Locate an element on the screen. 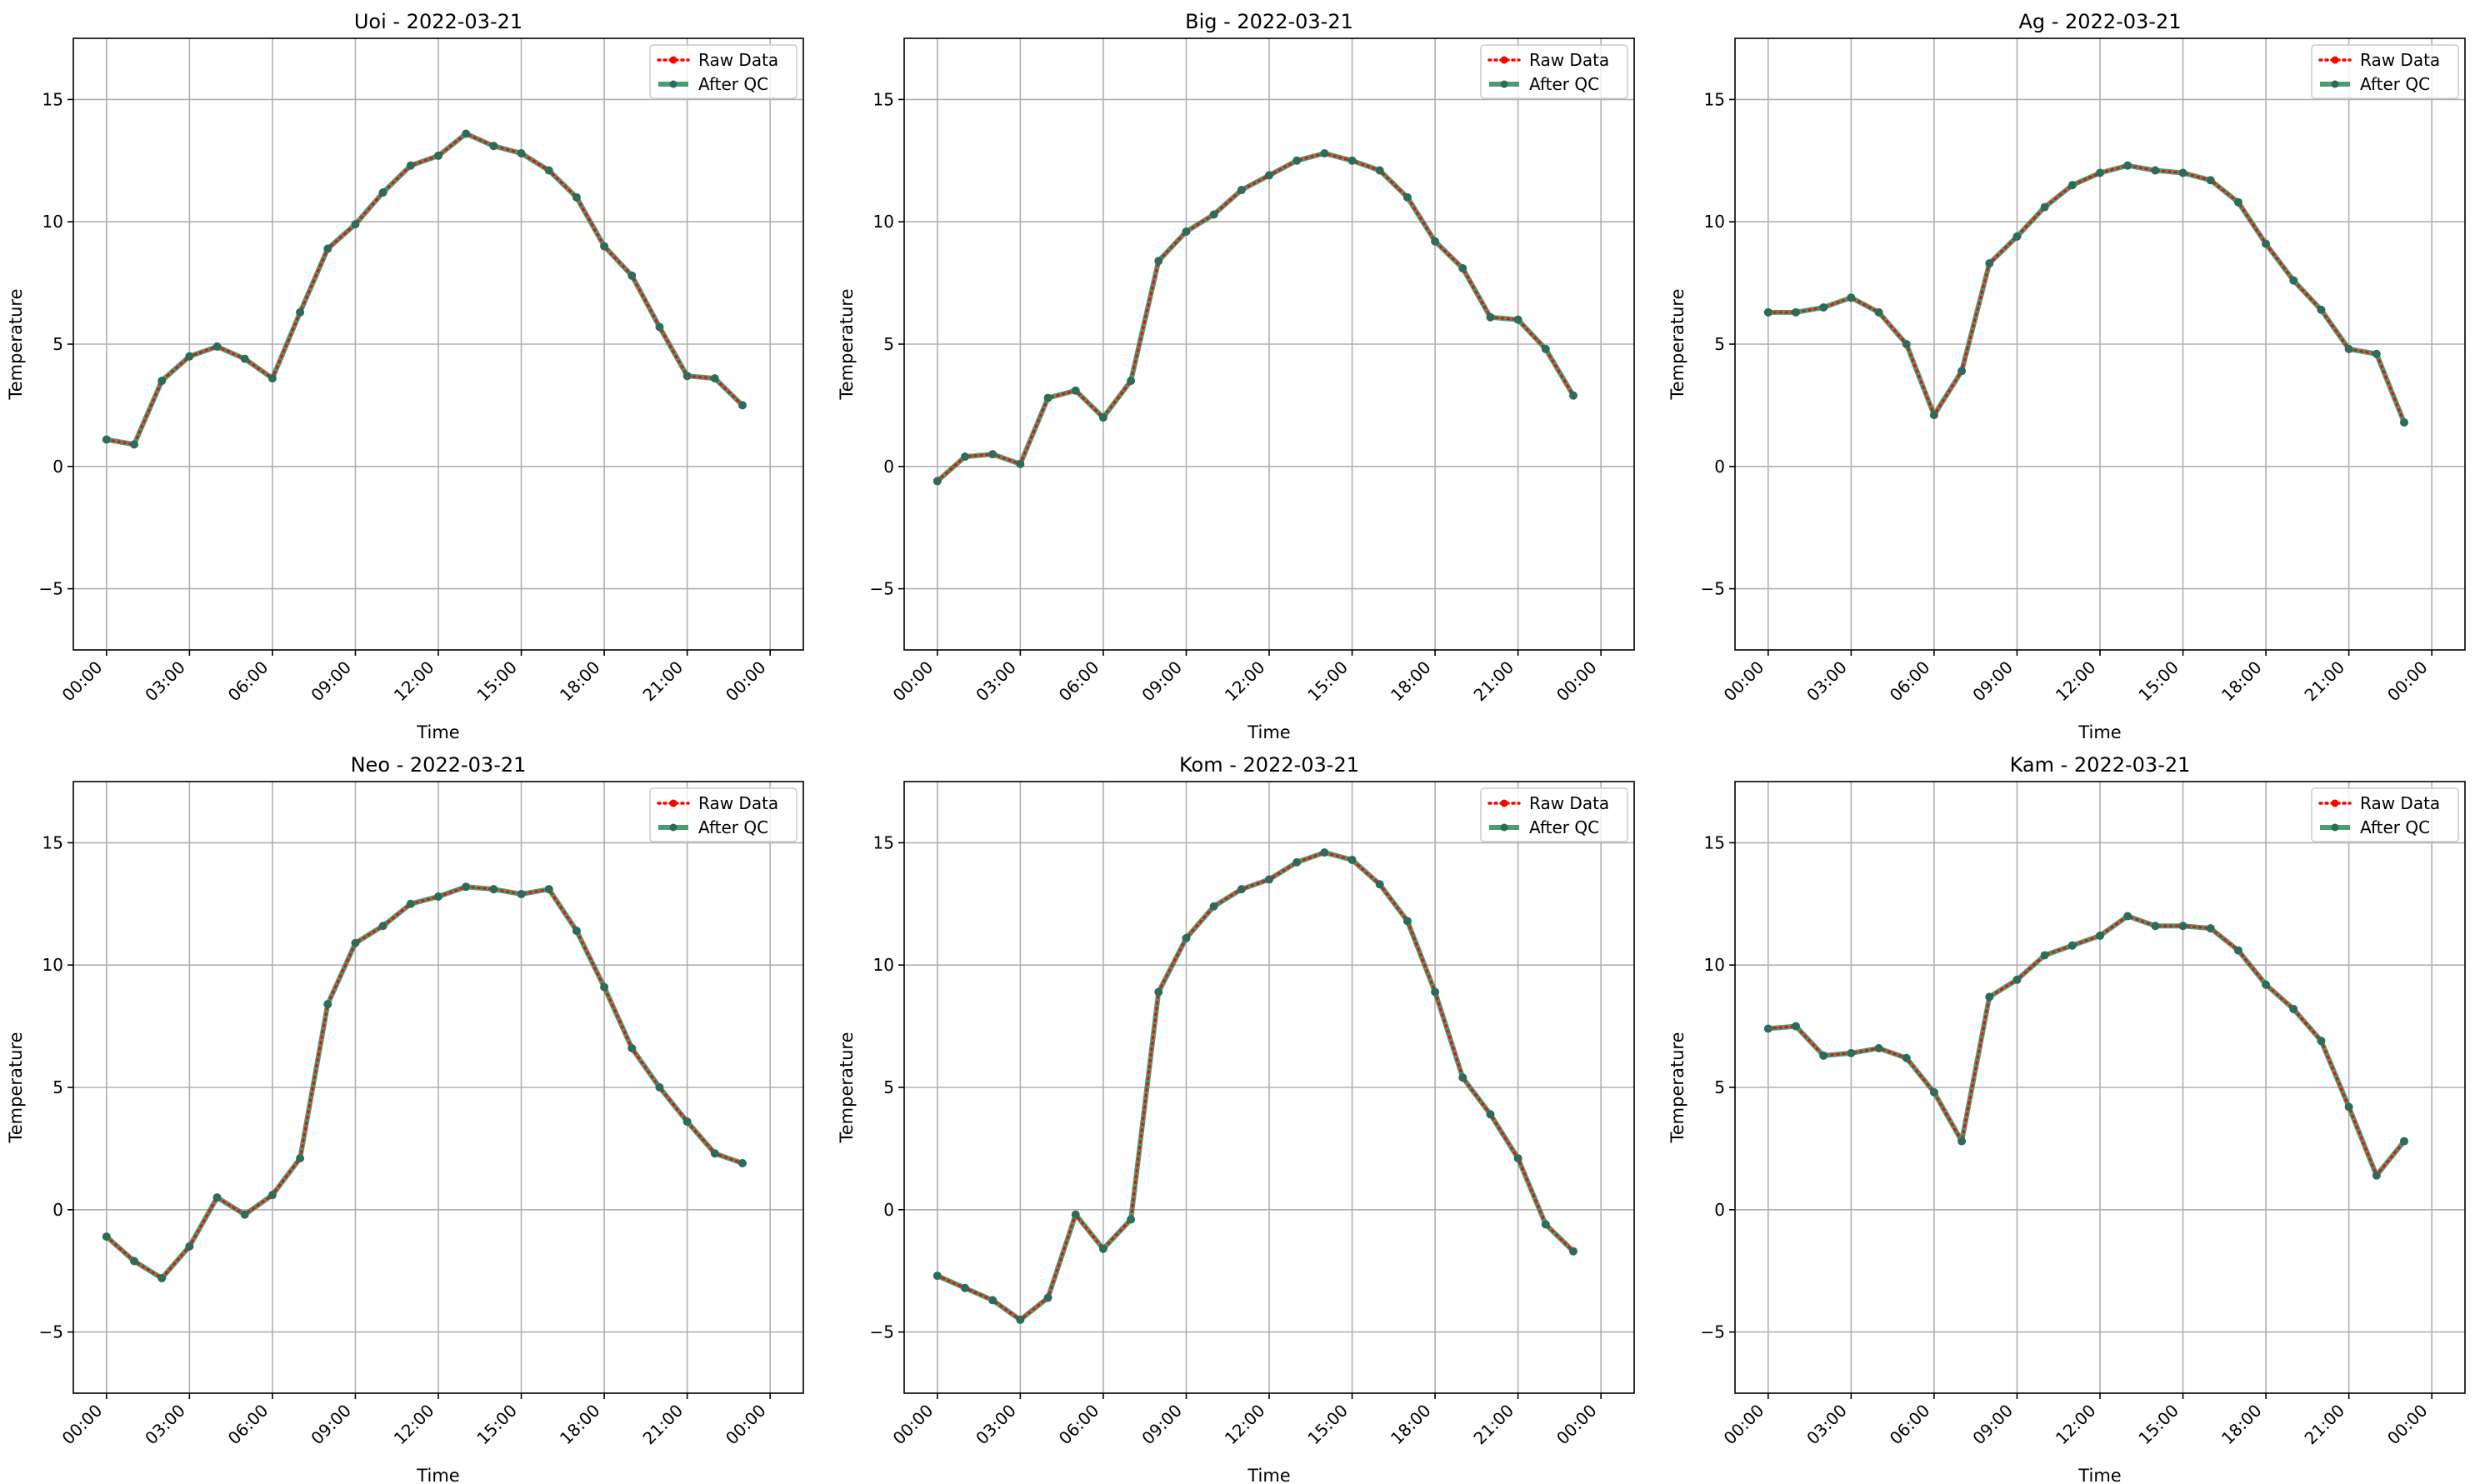 The image size is (2485, 1484). subplot-title: Ag - 2022-03-21 is located at coordinates (2099, 21).